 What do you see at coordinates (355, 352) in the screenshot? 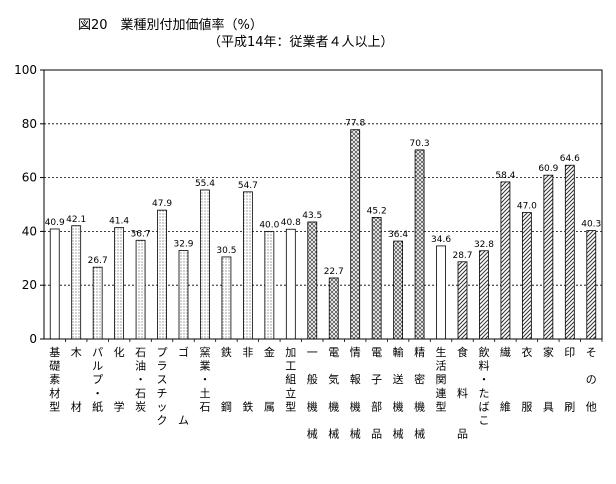
I see `x-tick-label: 情` at bounding box center [355, 352].